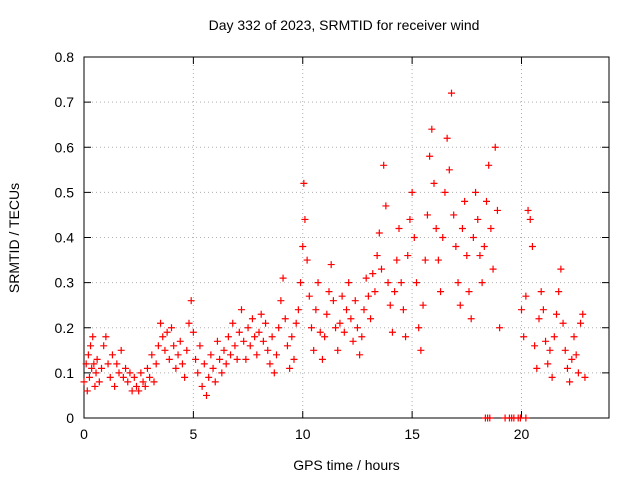  Describe the element at coordinates (346, 465) in the screenshot. I see `x-axis-label: GPS time / hours` at that location.